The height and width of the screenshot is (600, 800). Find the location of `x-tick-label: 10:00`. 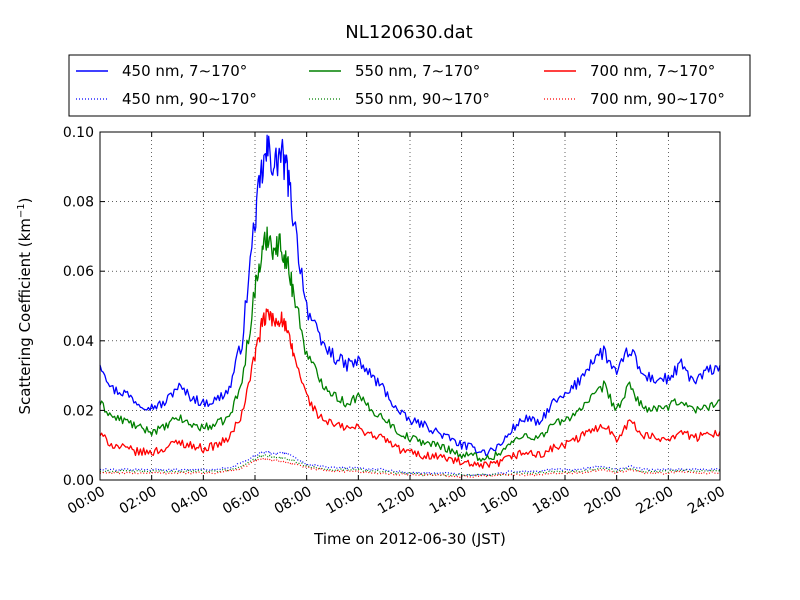

x-tick-label: 10:00 is located at coordinates (344, 501).